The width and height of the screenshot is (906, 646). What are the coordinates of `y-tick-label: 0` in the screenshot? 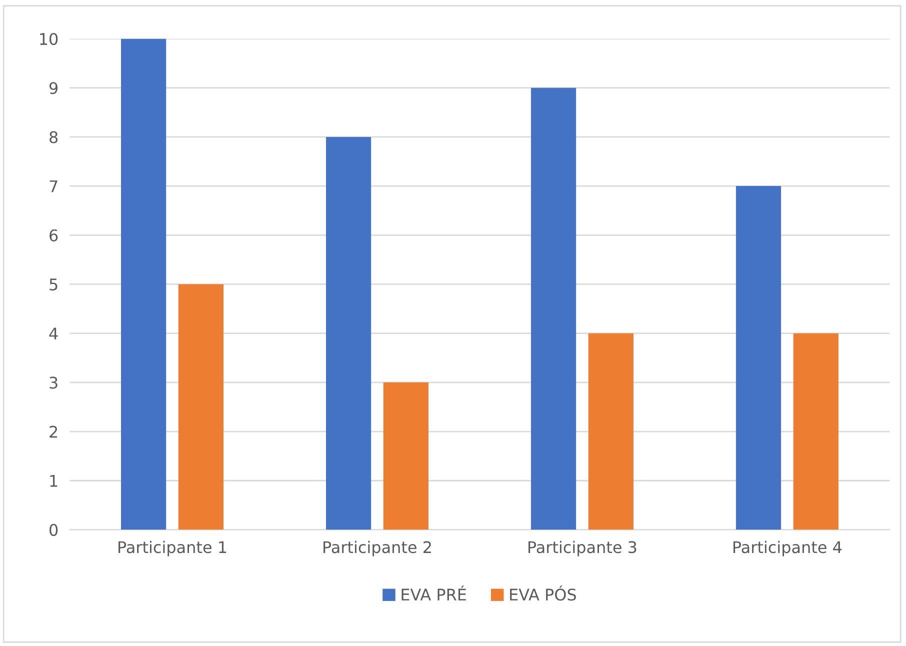 It's located at (54, 530).